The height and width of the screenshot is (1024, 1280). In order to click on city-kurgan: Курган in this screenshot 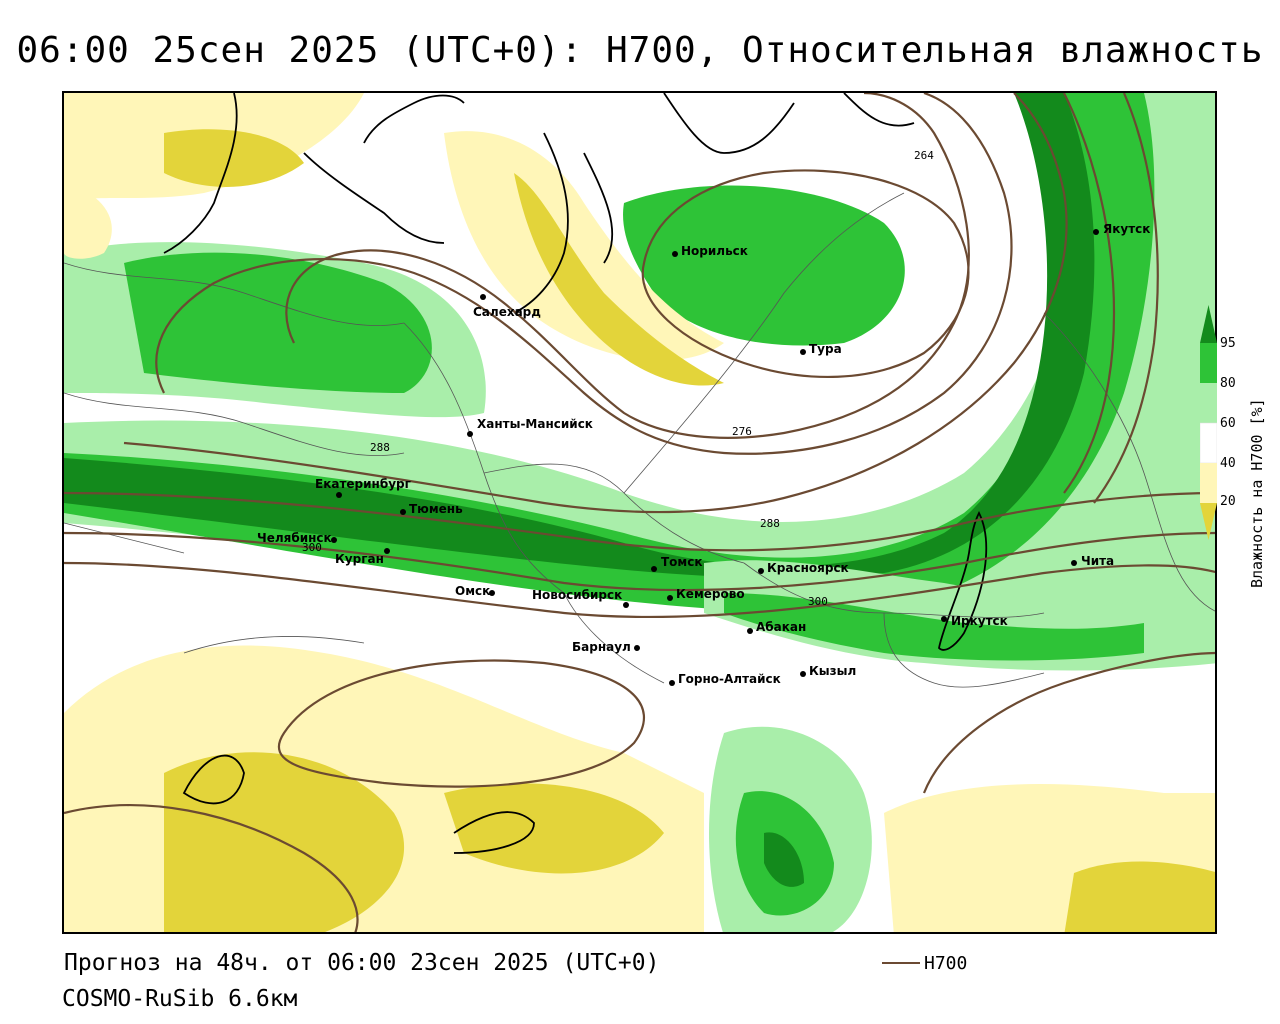, I will do `click(362, 557)`.